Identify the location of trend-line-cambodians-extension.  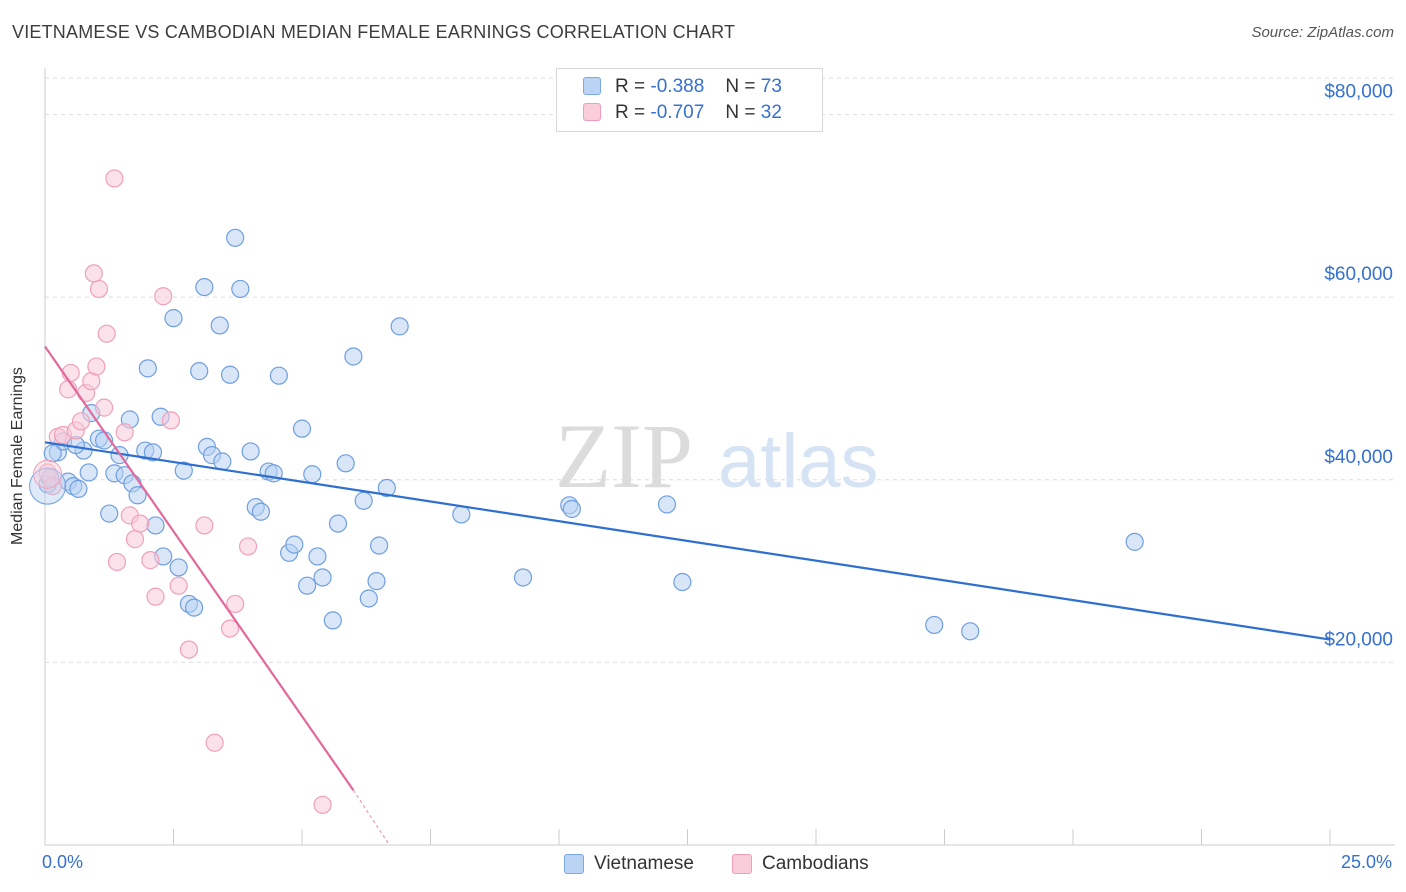
(371, 817).